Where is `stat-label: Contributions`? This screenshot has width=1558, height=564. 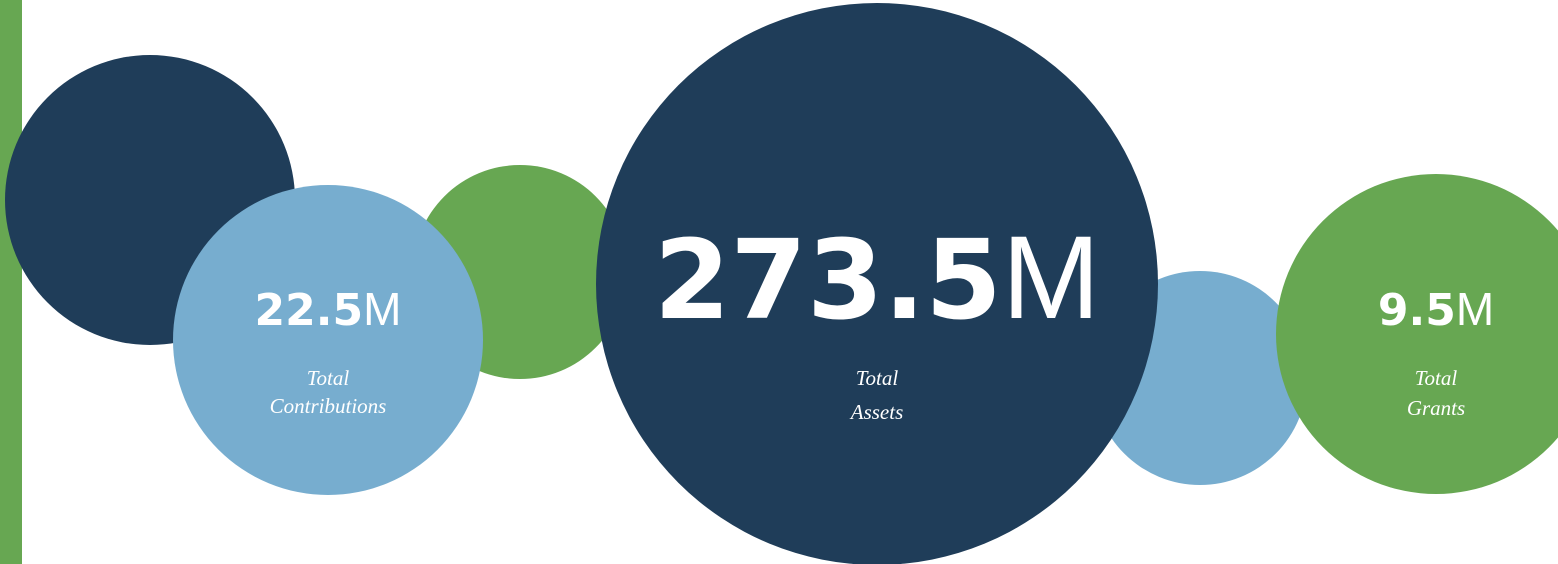
stat-label: Contributions is located at coordinates (328, 406).